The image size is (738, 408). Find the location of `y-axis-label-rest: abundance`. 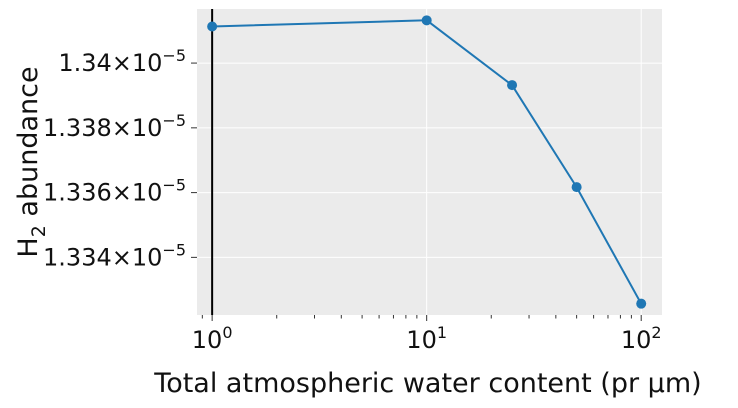

y-axis-label-rest: abundance is located at coordinates (28, 145).